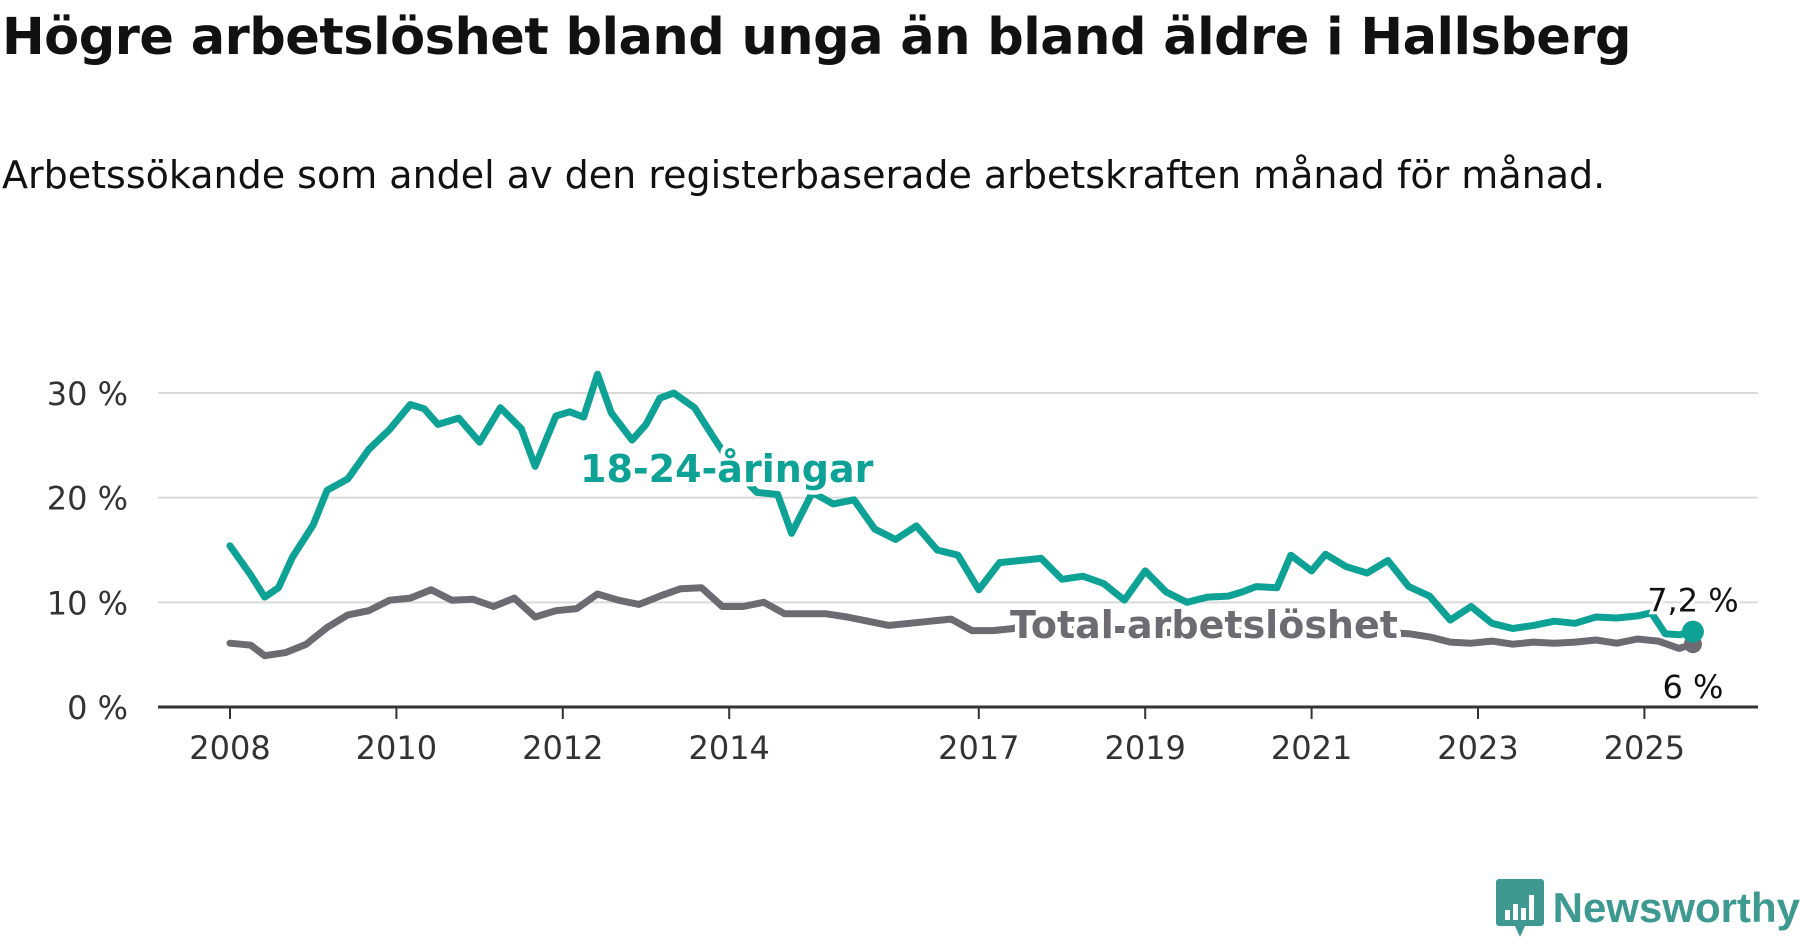  Describe the element at coordinates (961, 622) in the screenshot. I see `total-unemployment-line` at that location.